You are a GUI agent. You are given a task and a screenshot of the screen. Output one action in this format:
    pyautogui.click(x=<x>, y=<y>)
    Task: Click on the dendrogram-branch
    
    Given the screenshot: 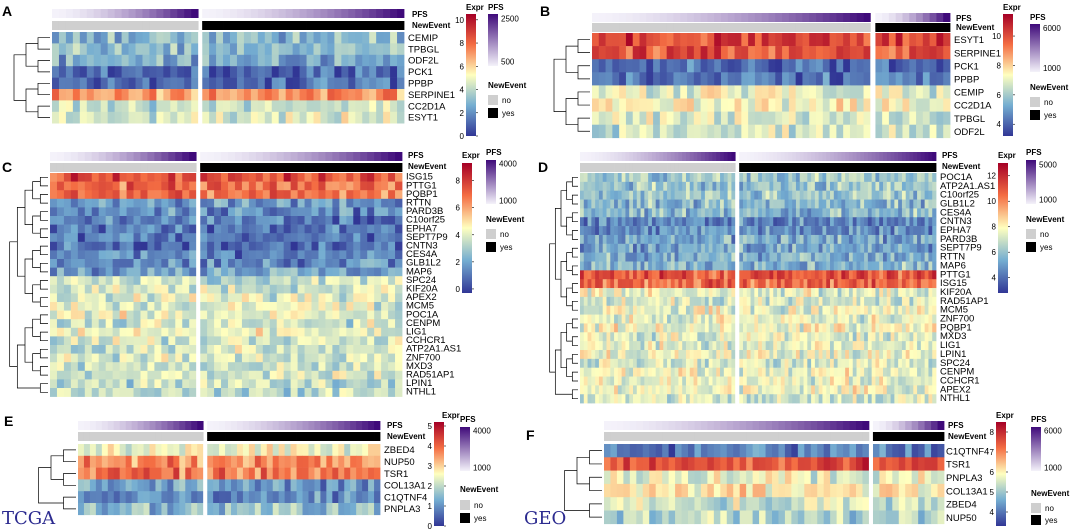 What is the action you would take?
    pyautogui.click(x=43, y=285)
    